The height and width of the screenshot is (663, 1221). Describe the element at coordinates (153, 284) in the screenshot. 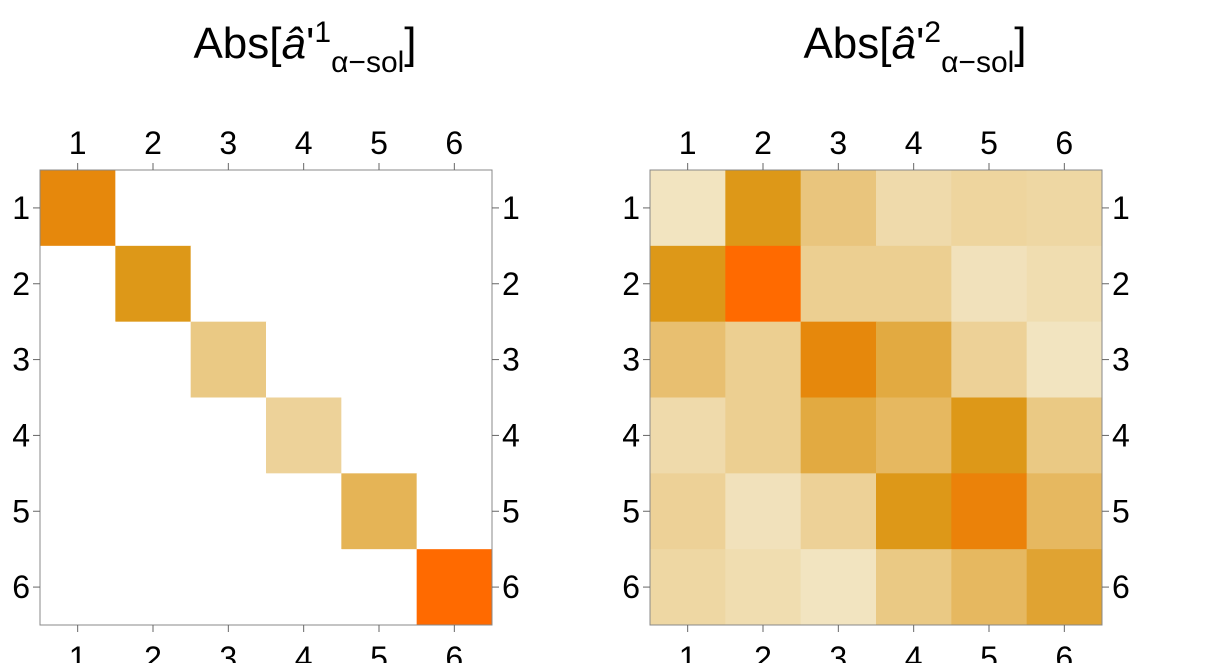

I see `heatmap-cell-r2-c2` at that location.